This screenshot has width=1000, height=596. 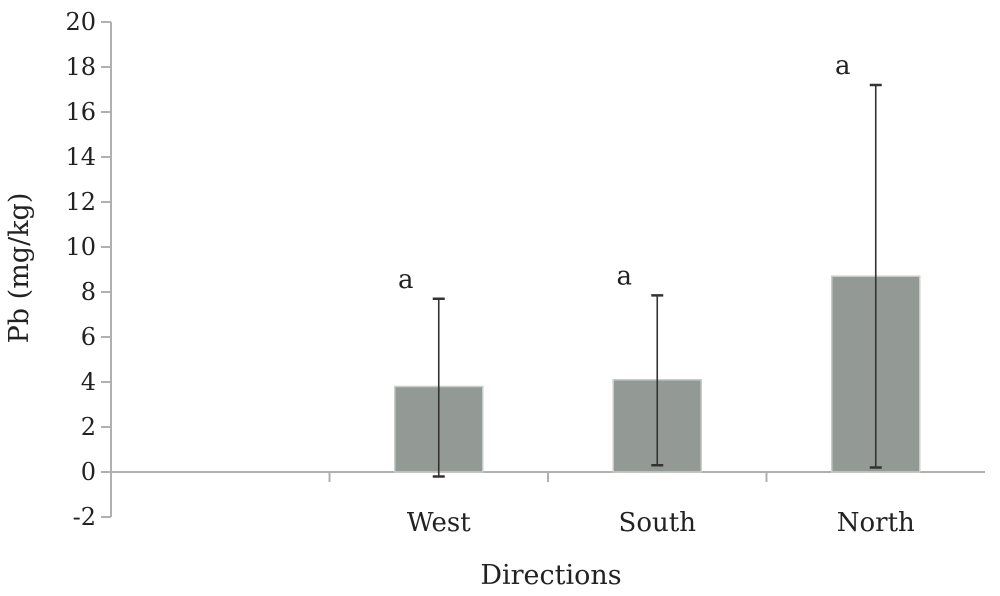 What do you see at coordinates (88, 472) in the screenshot?
I see `y-tick-label: 0` at bounding box center [88, 472].